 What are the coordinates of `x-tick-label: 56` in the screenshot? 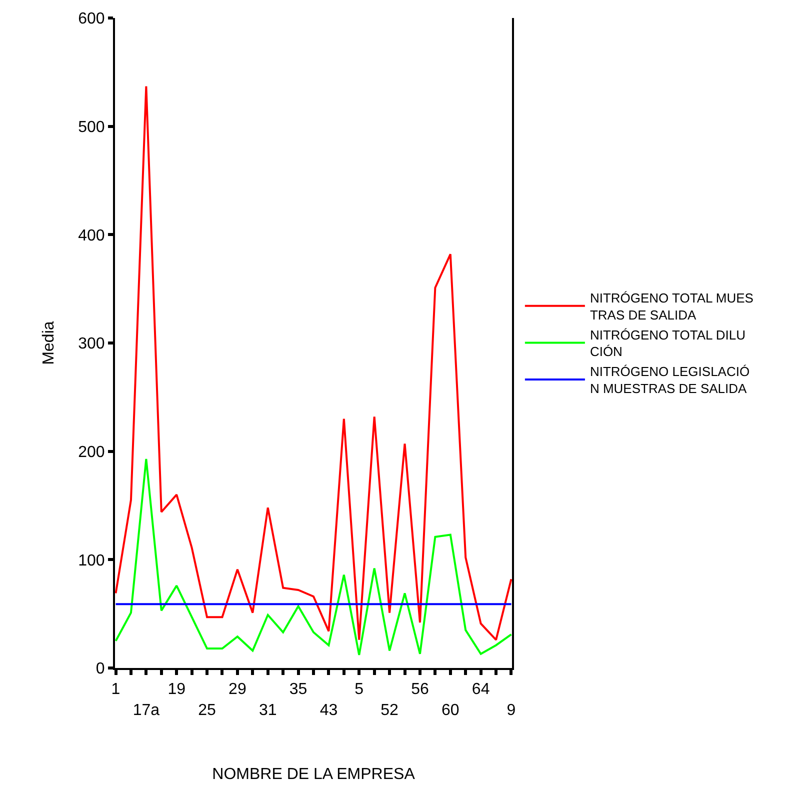 It's located at (420, 689).